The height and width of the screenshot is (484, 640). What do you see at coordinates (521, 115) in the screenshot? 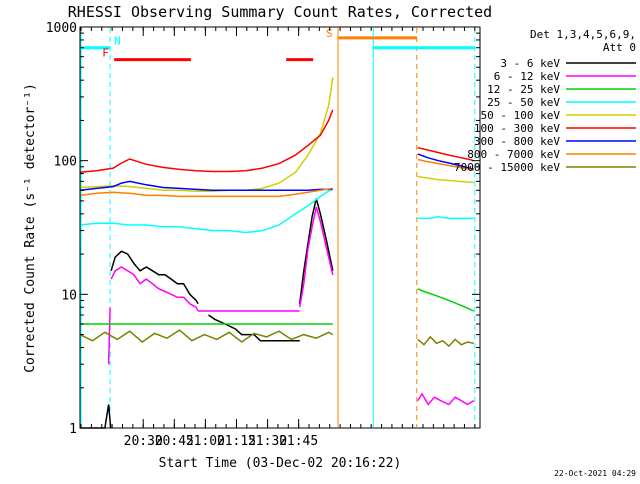
I see `legend-label-4: 50 - 100 keV` at bounding box center [521, 115].